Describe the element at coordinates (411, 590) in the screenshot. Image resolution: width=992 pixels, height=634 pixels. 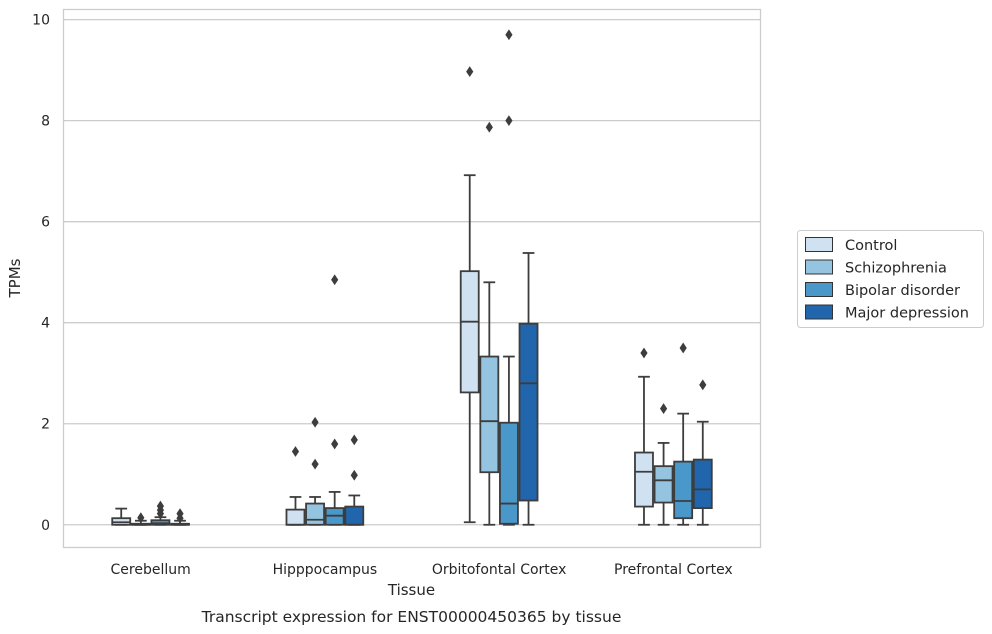
I see `x-axis-label: Tissue` at that location.